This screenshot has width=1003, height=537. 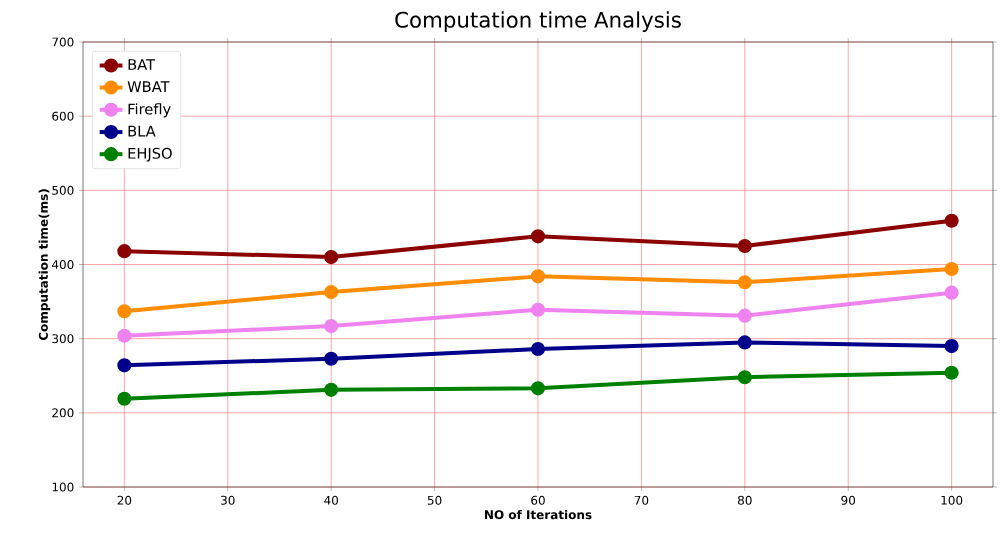 What do you see at coordinates (63, 190) in the screenshot?
I see `y-tick-label: 500` at bounding box center [63, 190].